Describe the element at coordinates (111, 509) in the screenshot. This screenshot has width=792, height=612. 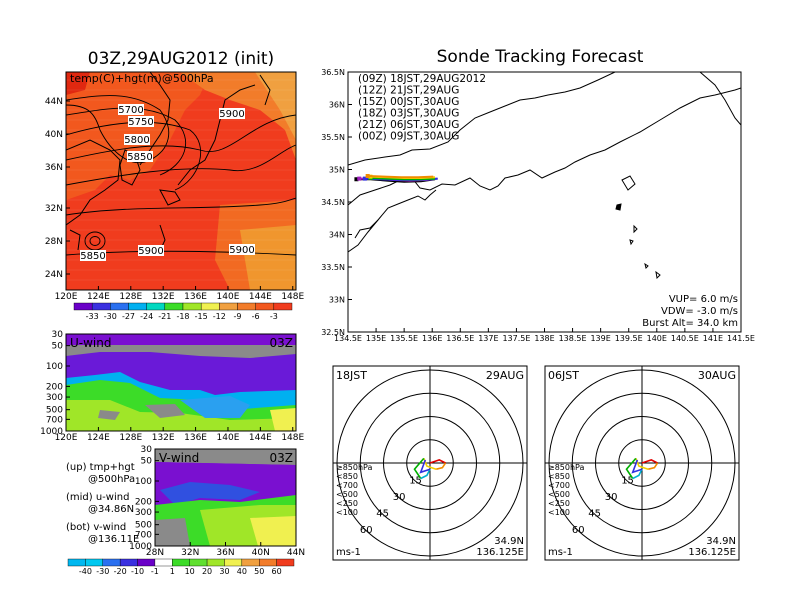
I see `note-mid-2: @34.86N` at that location.